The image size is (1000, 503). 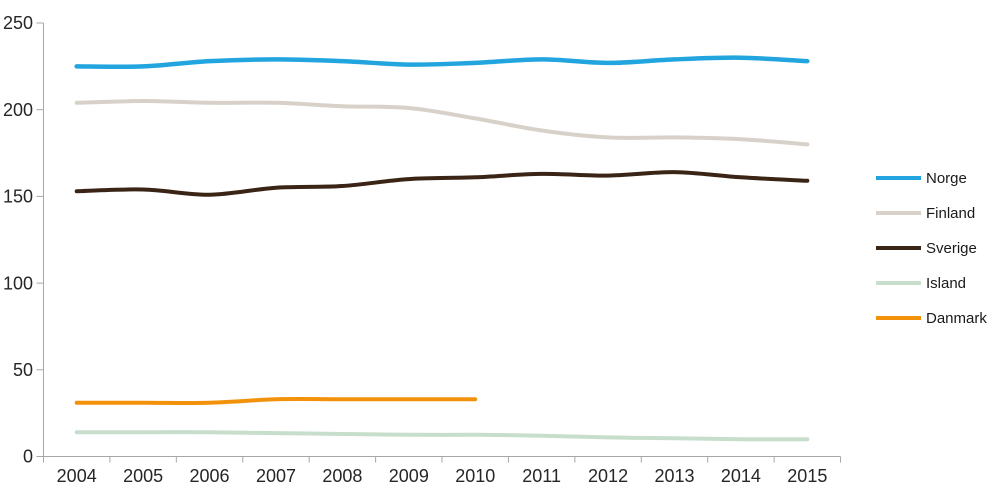 What do you see at coordinates (23, 370) in the screenshot?
I see `y-axis-tick-label: 50` at bounding box center [23, 370].